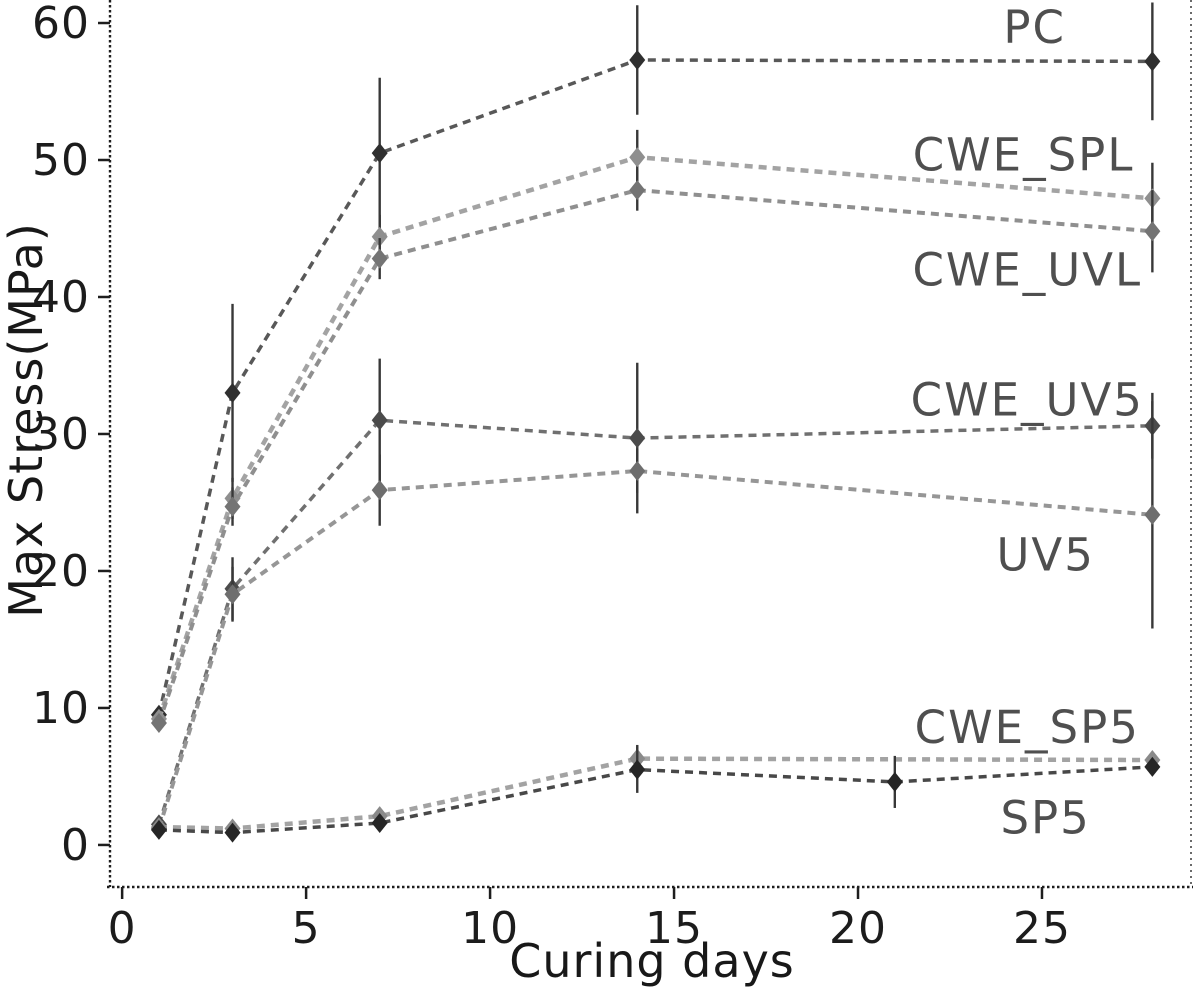 Image resolution: width=1200 pixels, height=989 pixels. Describe the element at coordinates (1027, 400) in the screenshot. I see `series-label-cwe-uv5: CWE_UV5` at that location.